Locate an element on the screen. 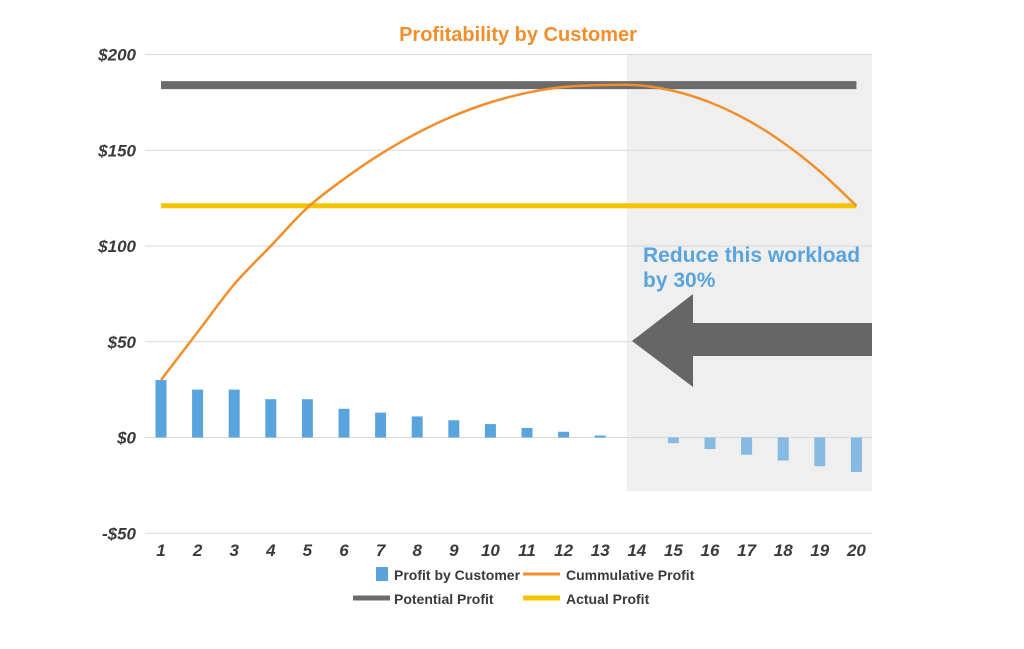 This screenshot has height=649, width=1024. x-tick-label: 11 is located at coordinates (527, 550).